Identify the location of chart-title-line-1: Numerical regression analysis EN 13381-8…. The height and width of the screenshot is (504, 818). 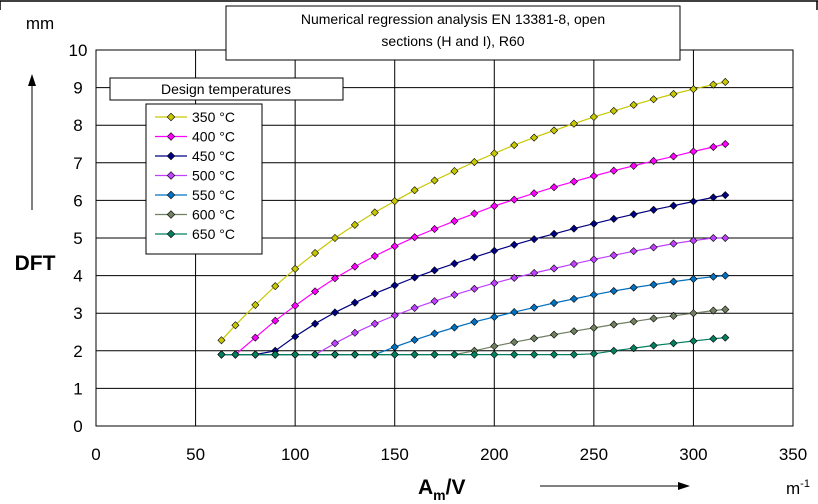
(453, 19).